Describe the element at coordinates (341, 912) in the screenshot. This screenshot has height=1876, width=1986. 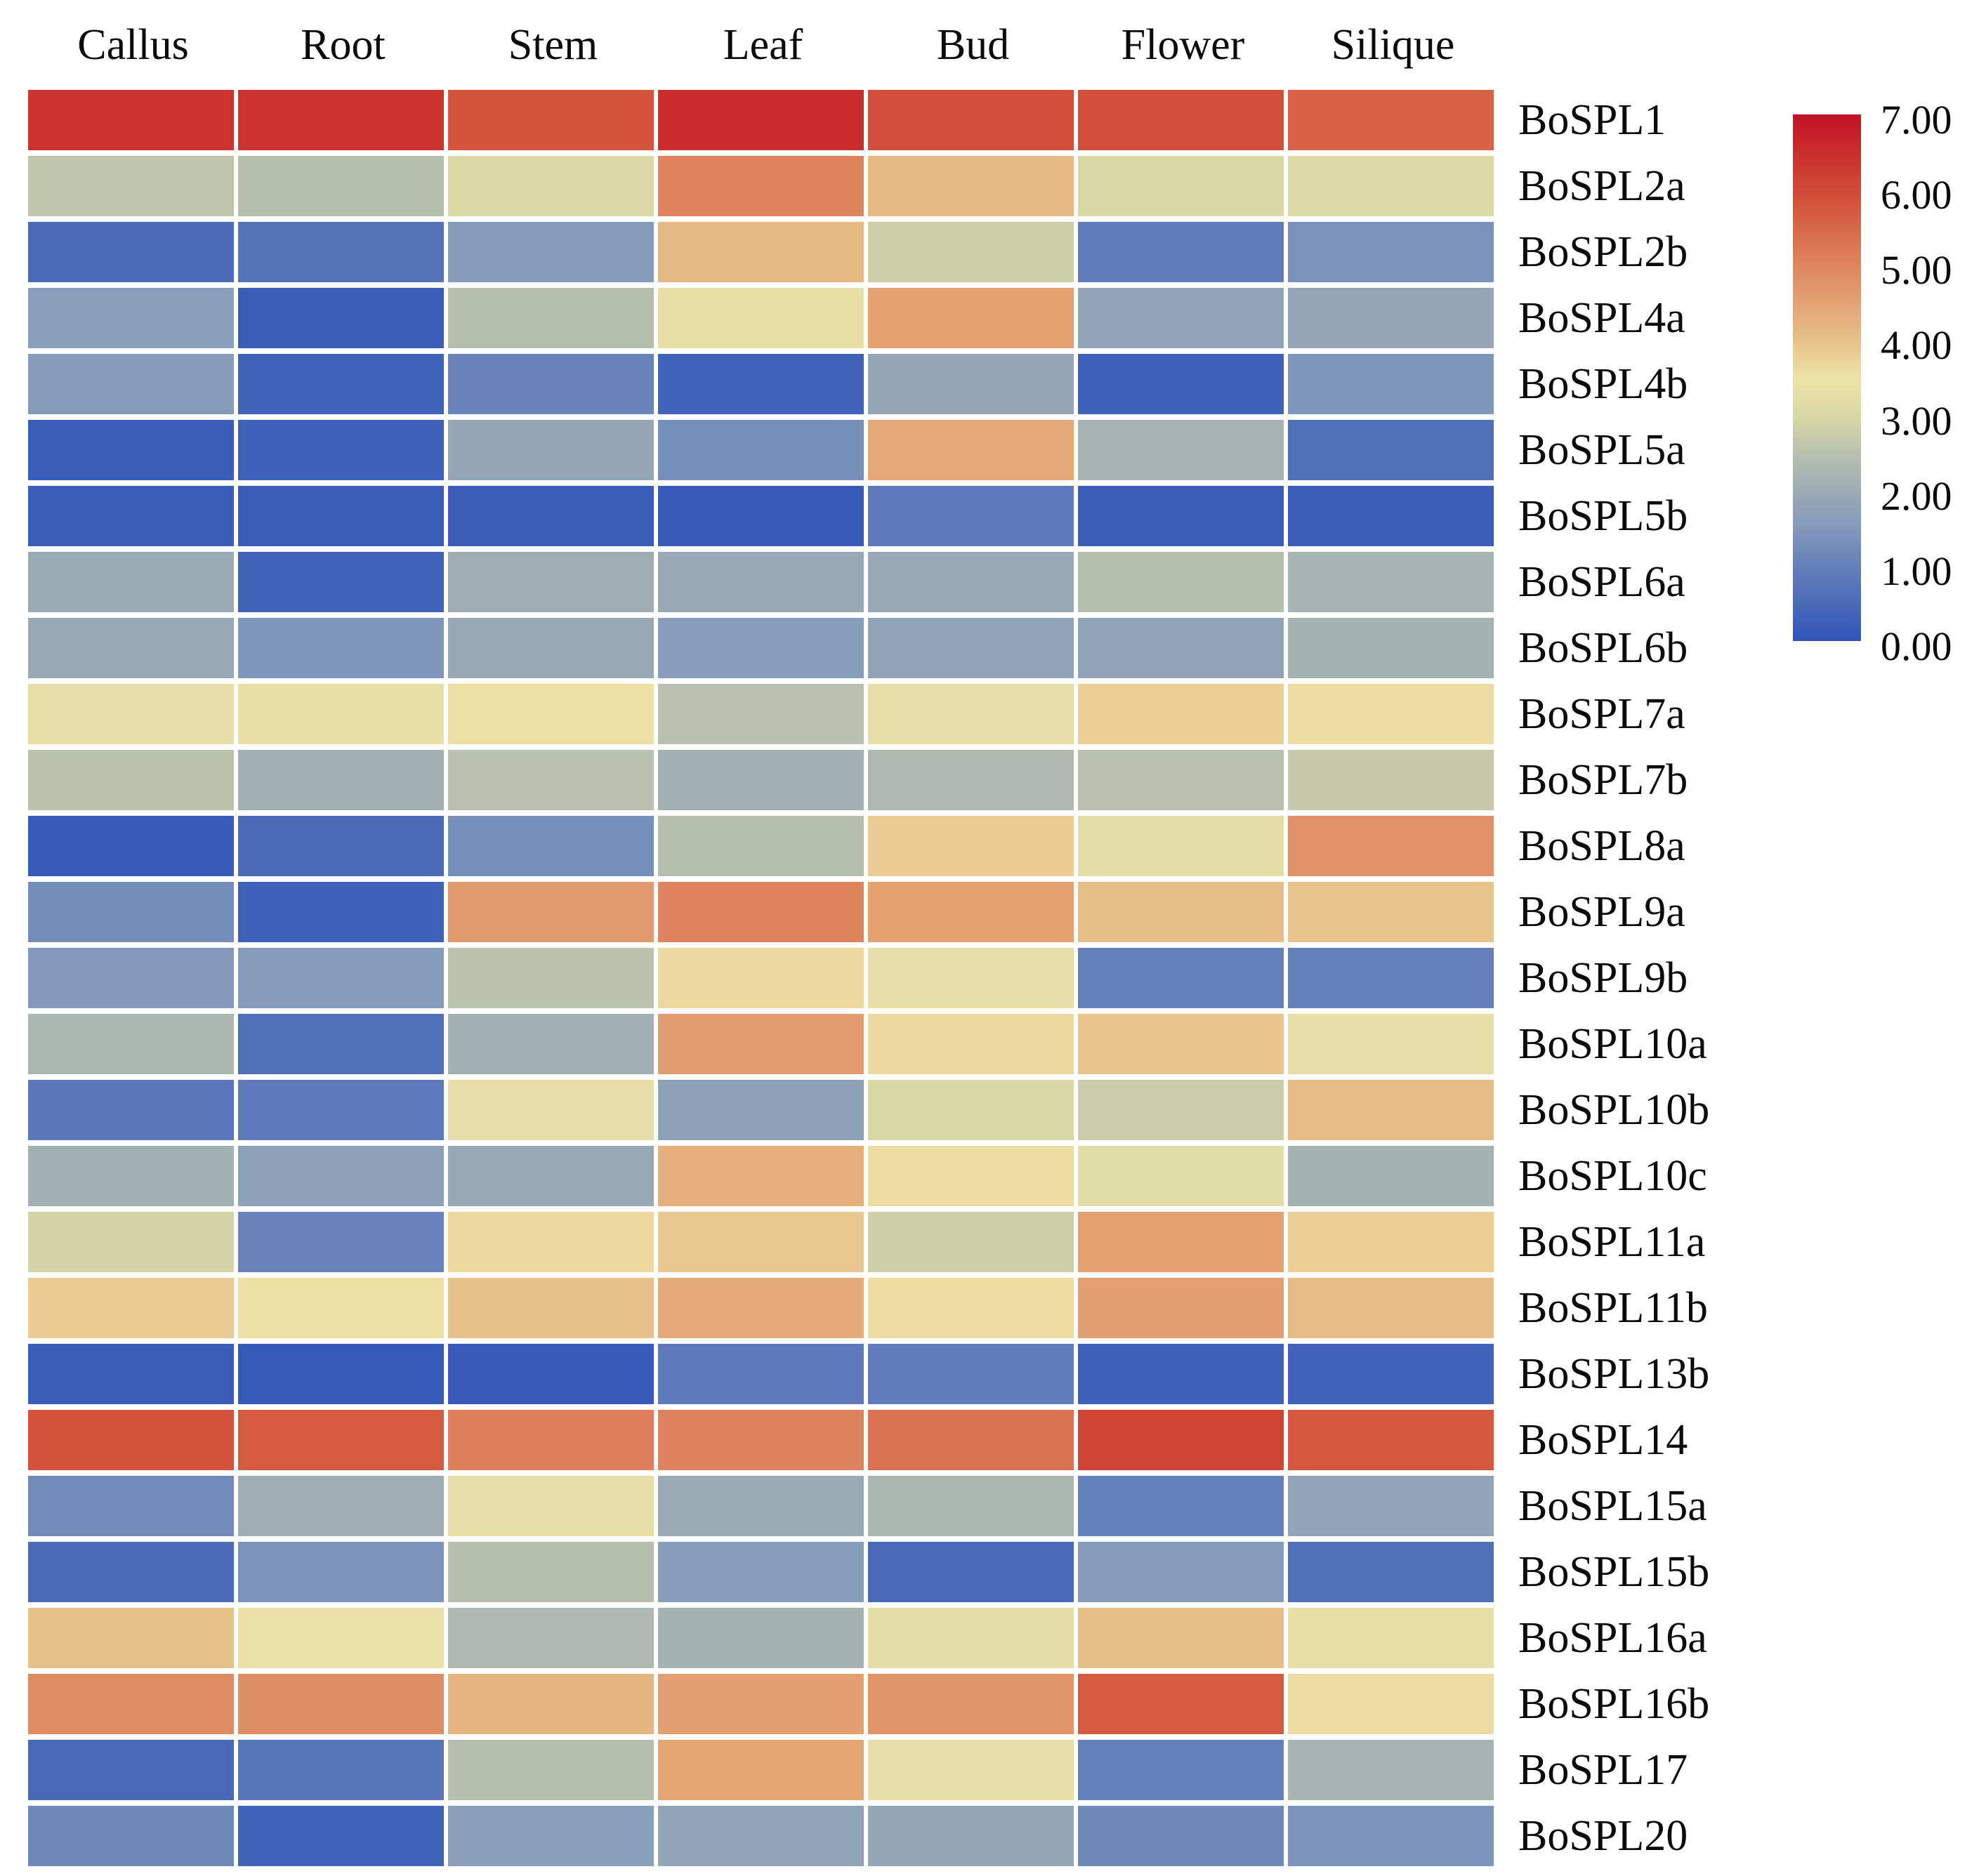
I see `heatmap-cell-BoSPL9a-Root` at that location.